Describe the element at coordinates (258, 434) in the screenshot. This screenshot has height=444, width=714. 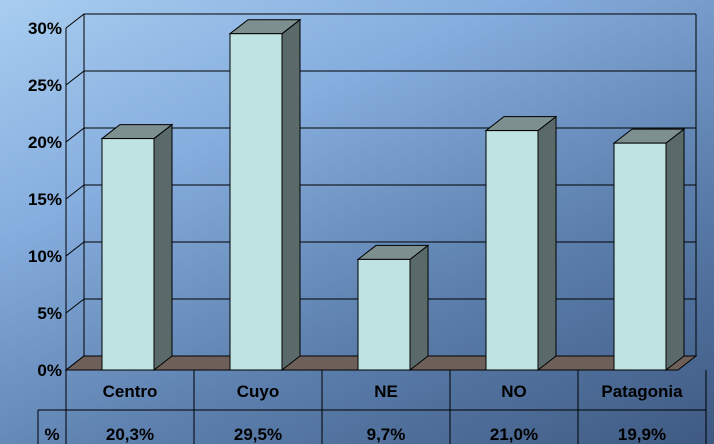
I see `value-label: 29,5%` at that location.